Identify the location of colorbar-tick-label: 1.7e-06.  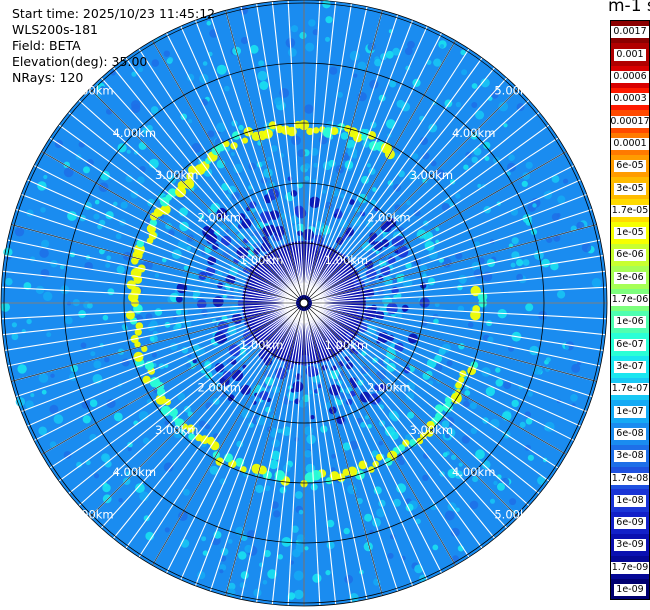
(630, 300).